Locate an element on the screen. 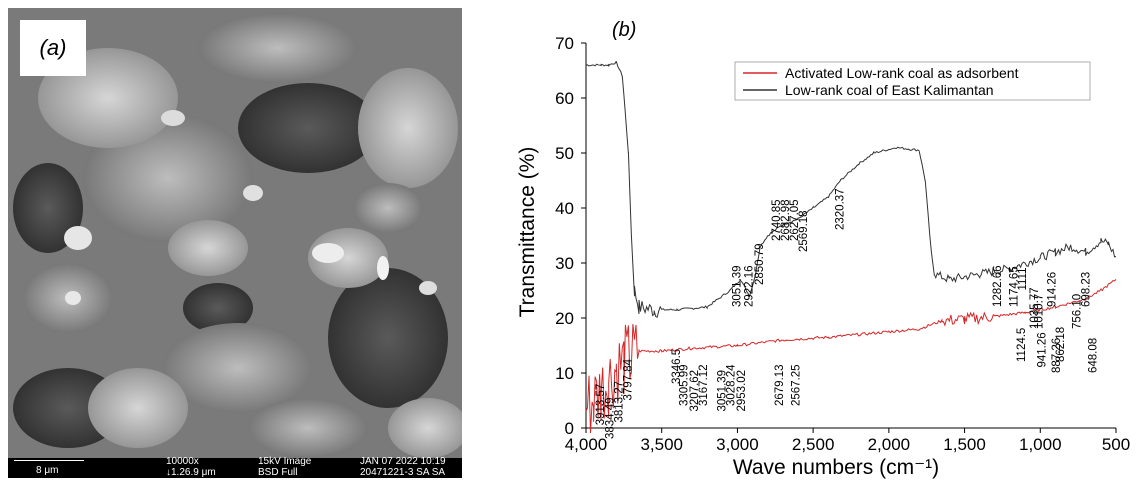 This screenshot has width=1136, height=484. peak-label-activated-coal: 3797.84 is located at coordinates (628, 379).